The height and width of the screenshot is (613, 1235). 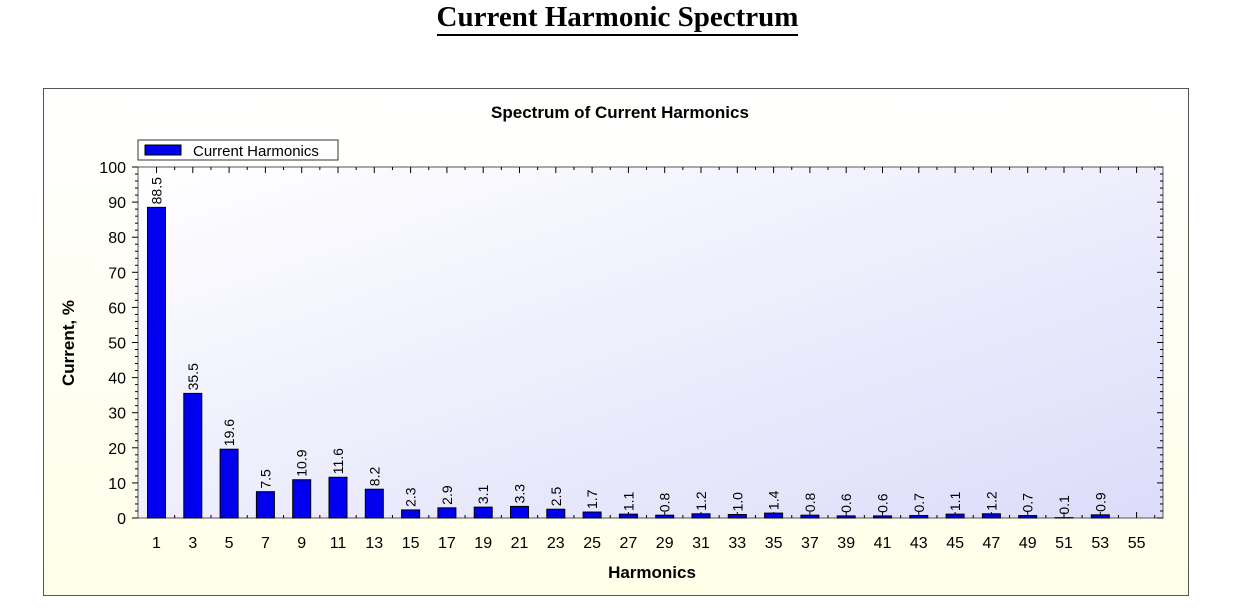 What do you see at coordinates (1100, 543) in the screenshot?
I see `x-tick-label: 53` at bounding box center [1100, 543].